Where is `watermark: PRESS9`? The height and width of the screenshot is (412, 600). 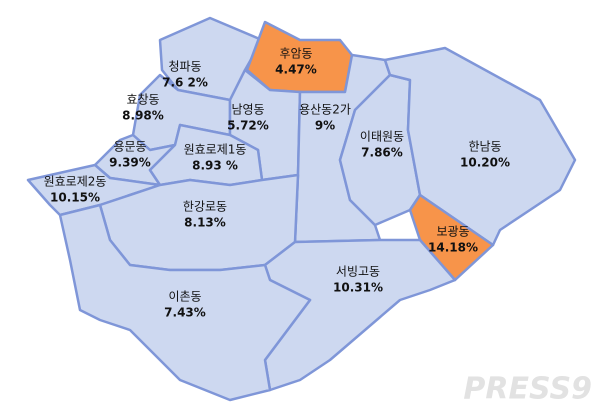
watermark: PRESS9 is located at coordinates (527, 389).